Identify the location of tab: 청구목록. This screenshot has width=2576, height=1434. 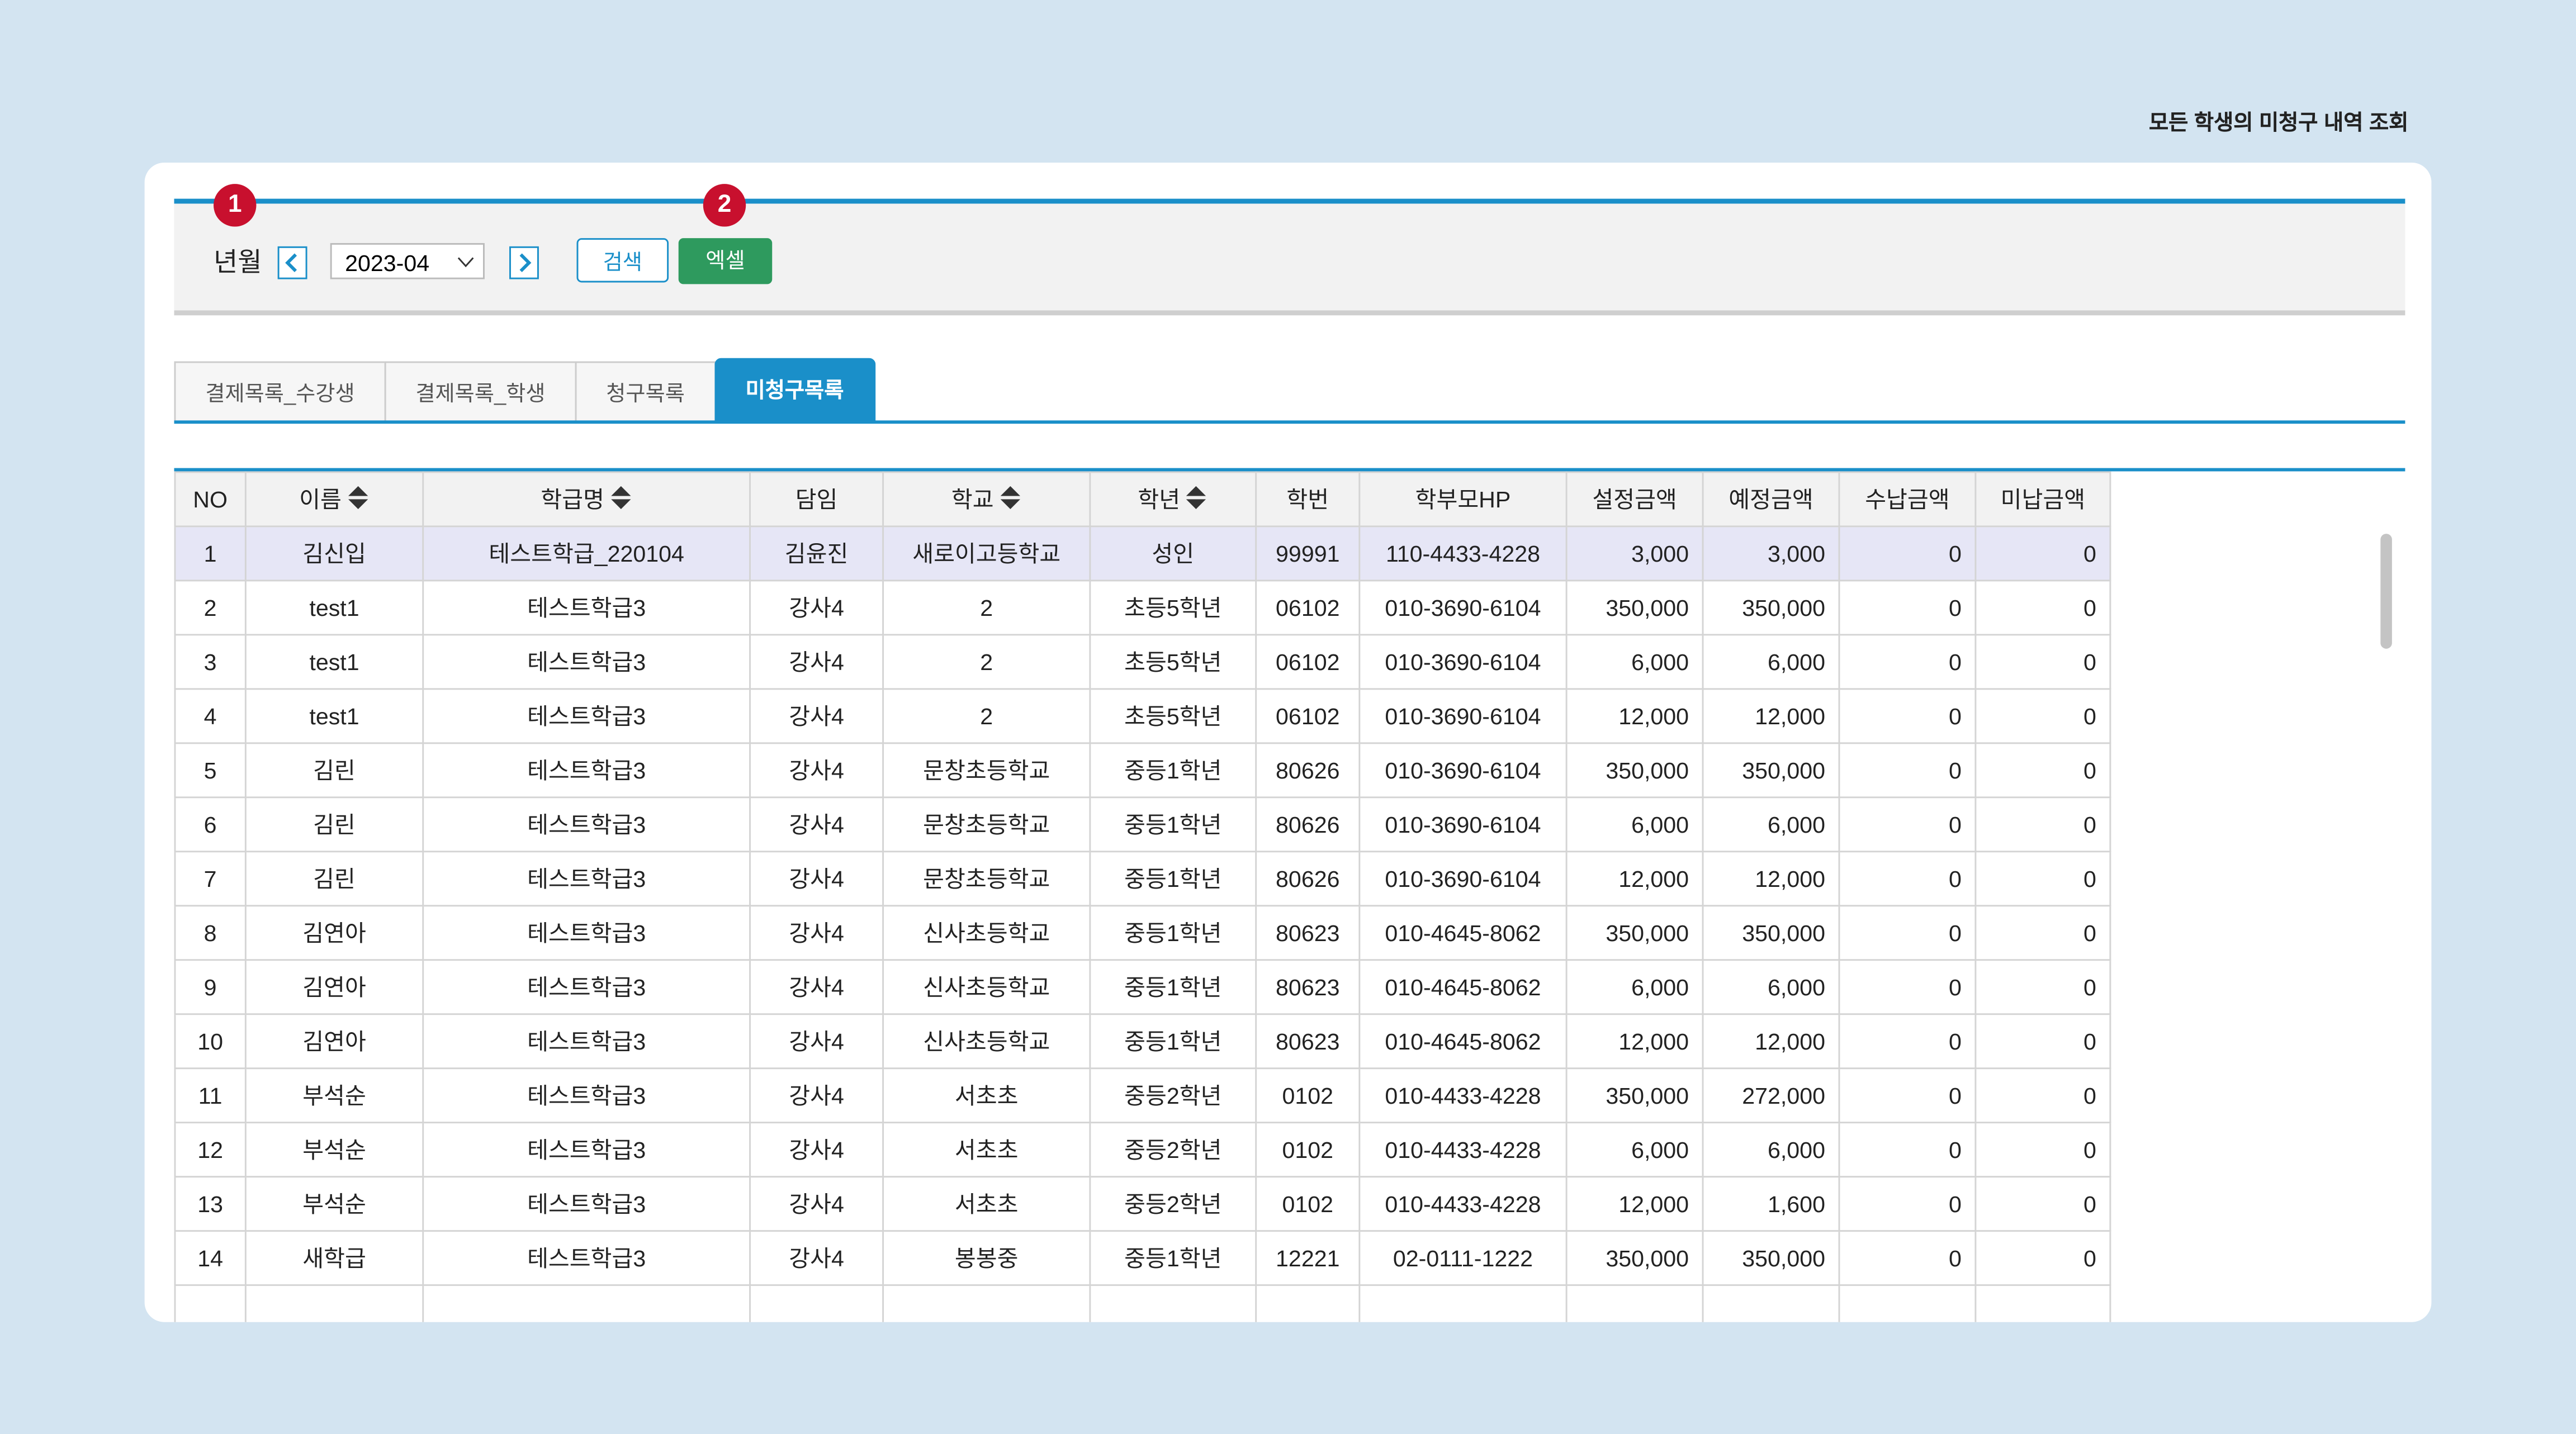
(645, 391).